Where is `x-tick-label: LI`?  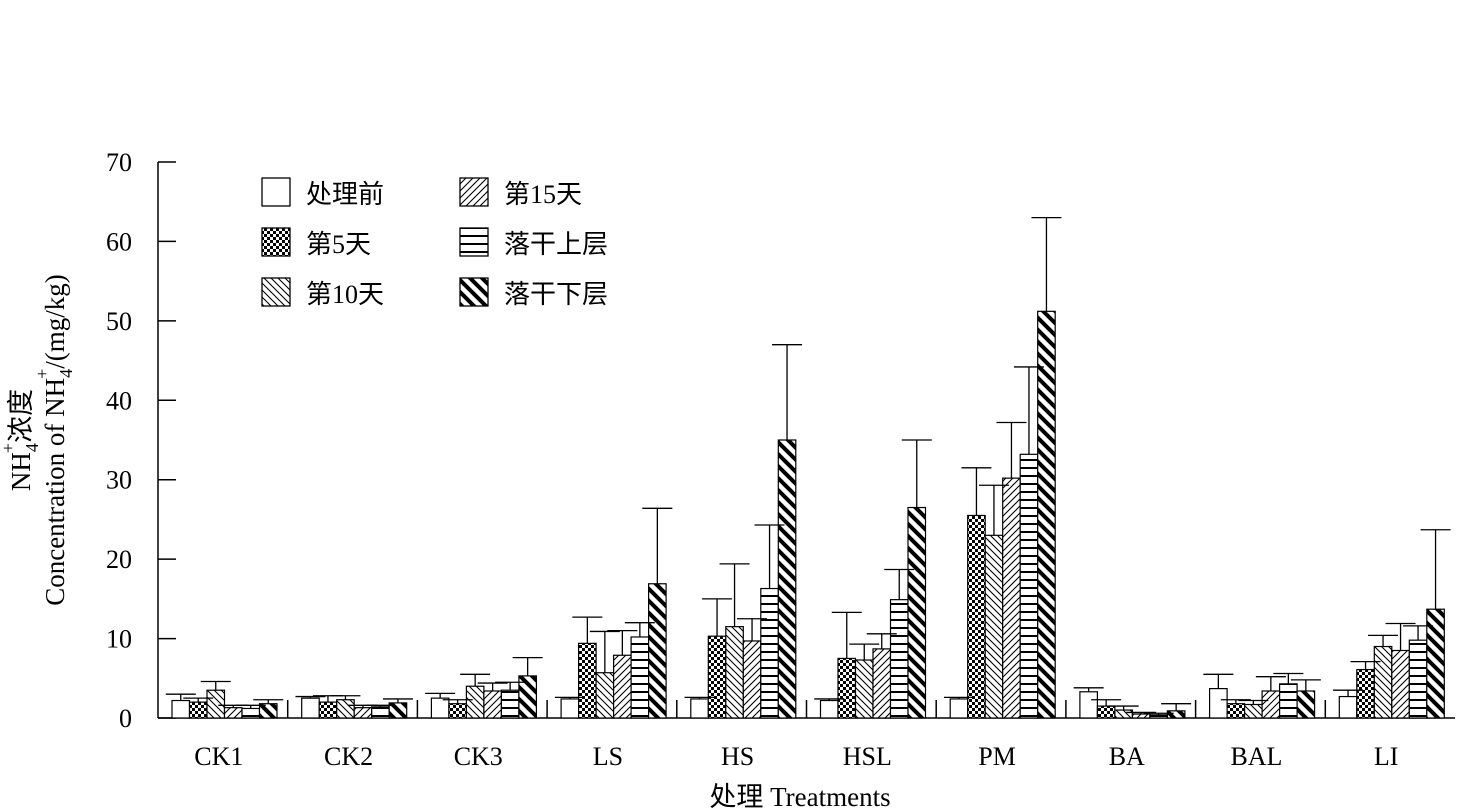 x-tick-label: LI is located at coordinates (1386, 756).